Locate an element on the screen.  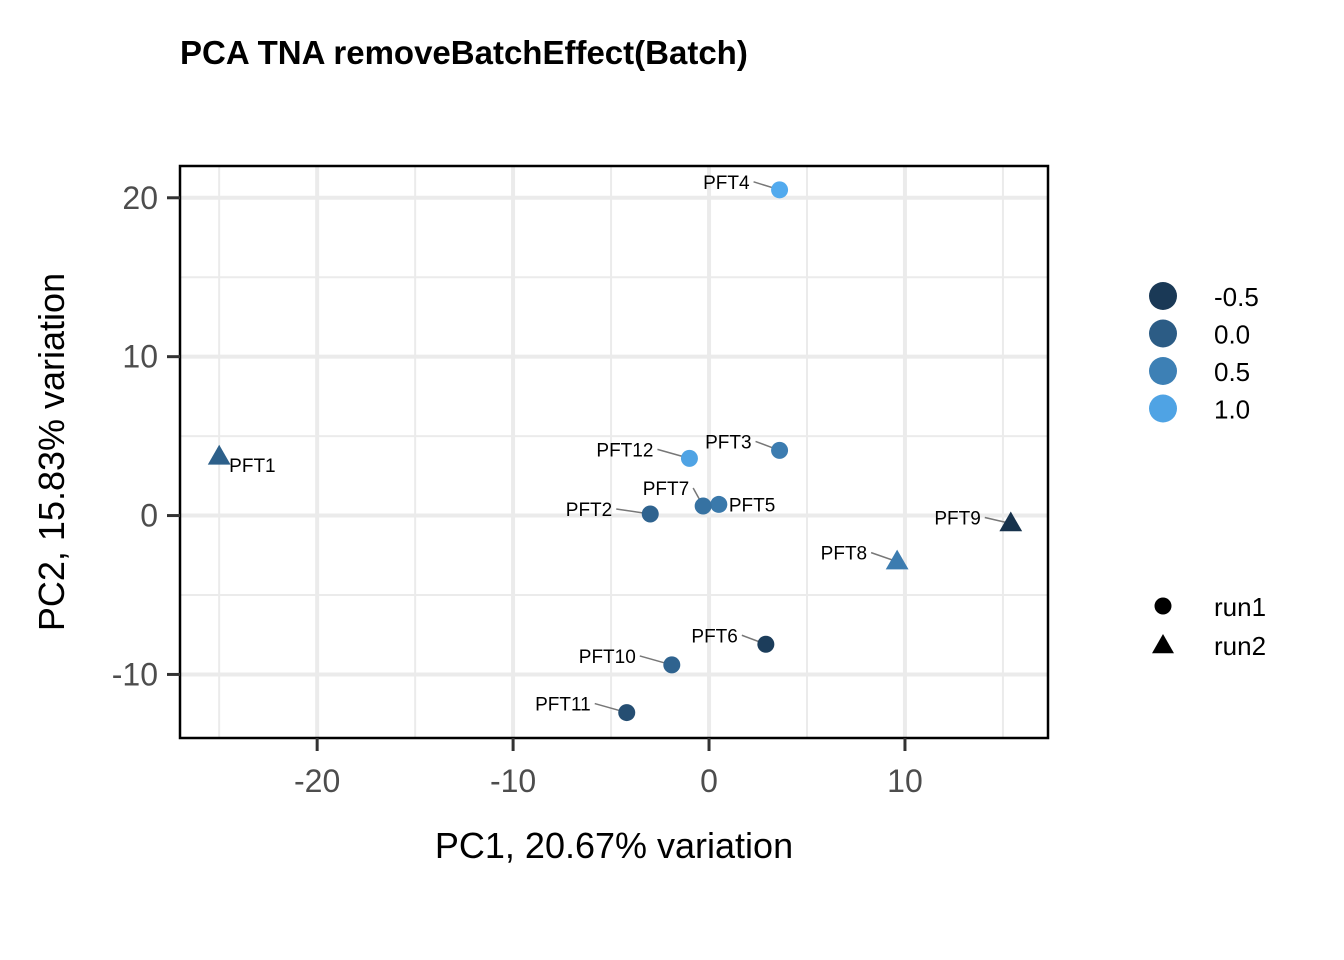
color-legend: -0.5 0.0 0.5 1.0 is located at coordinates (1204, 353).